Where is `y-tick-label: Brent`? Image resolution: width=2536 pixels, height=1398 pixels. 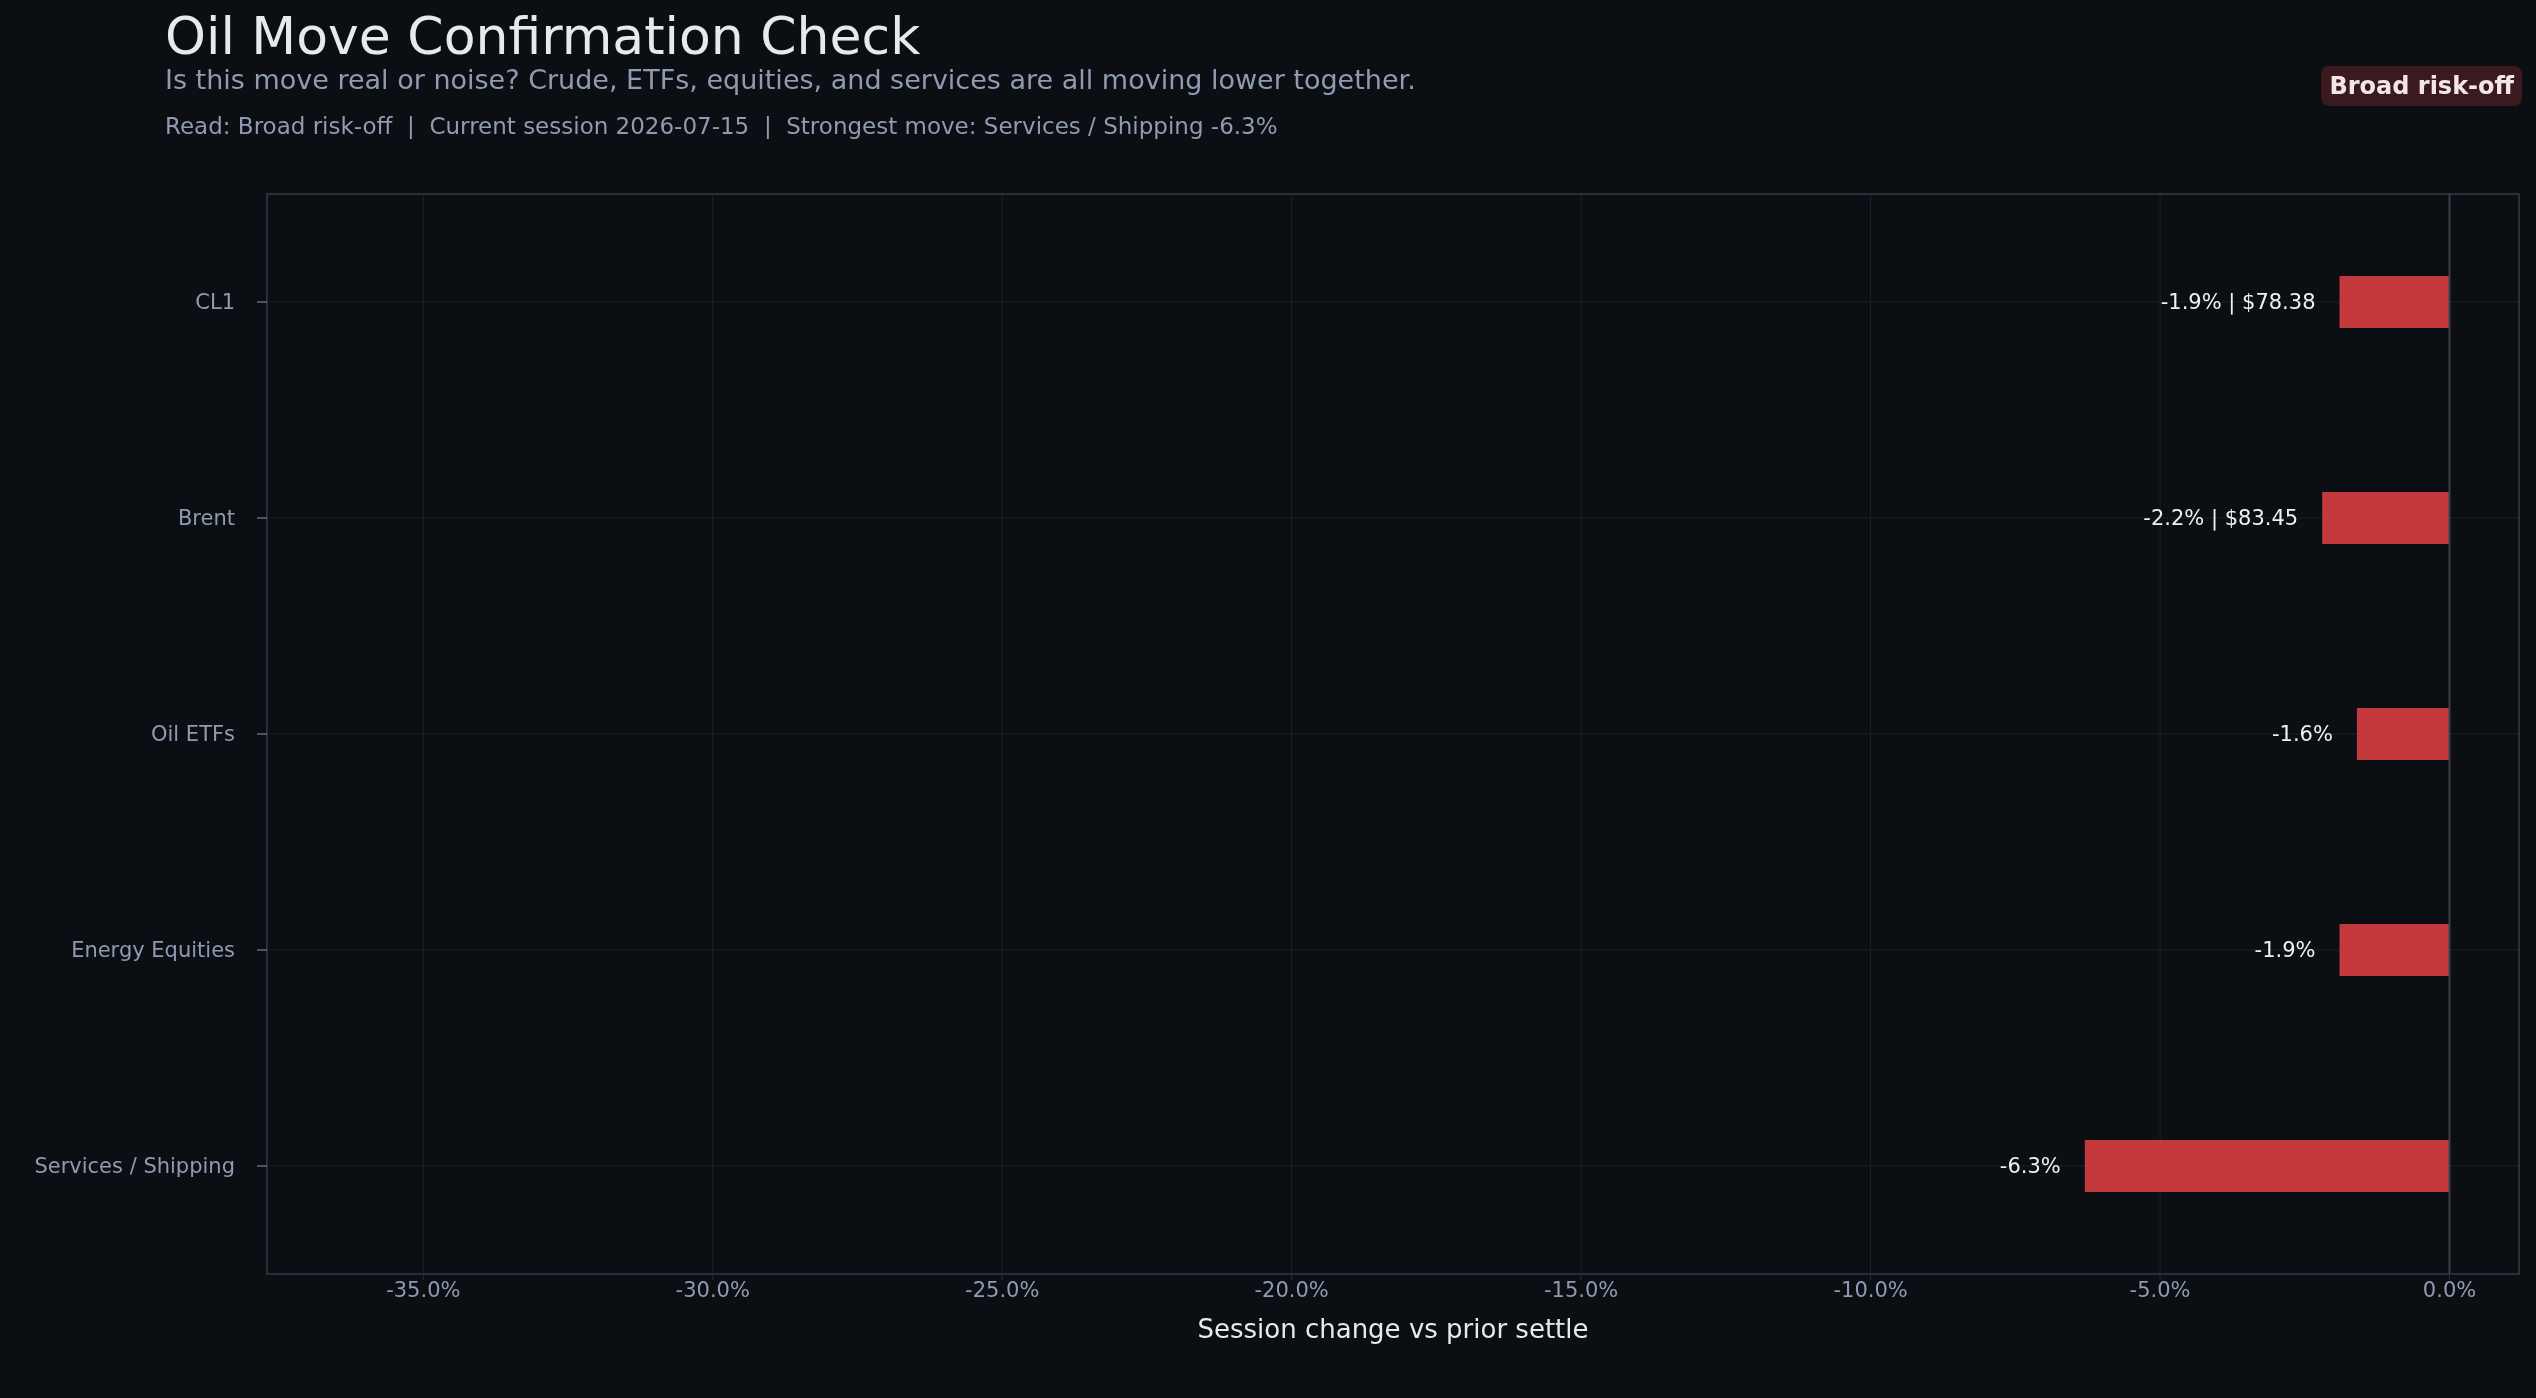
y-tick-label: Brent is located at coordinates (206, 518).